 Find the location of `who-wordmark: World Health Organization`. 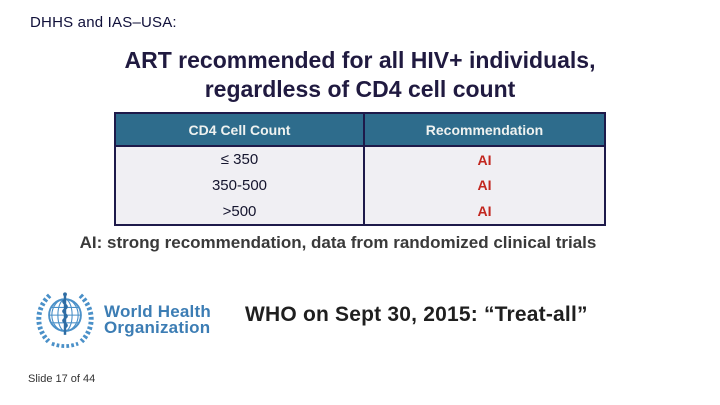

who-wordmark: World Health Organization is located at coordinates (157, 319).